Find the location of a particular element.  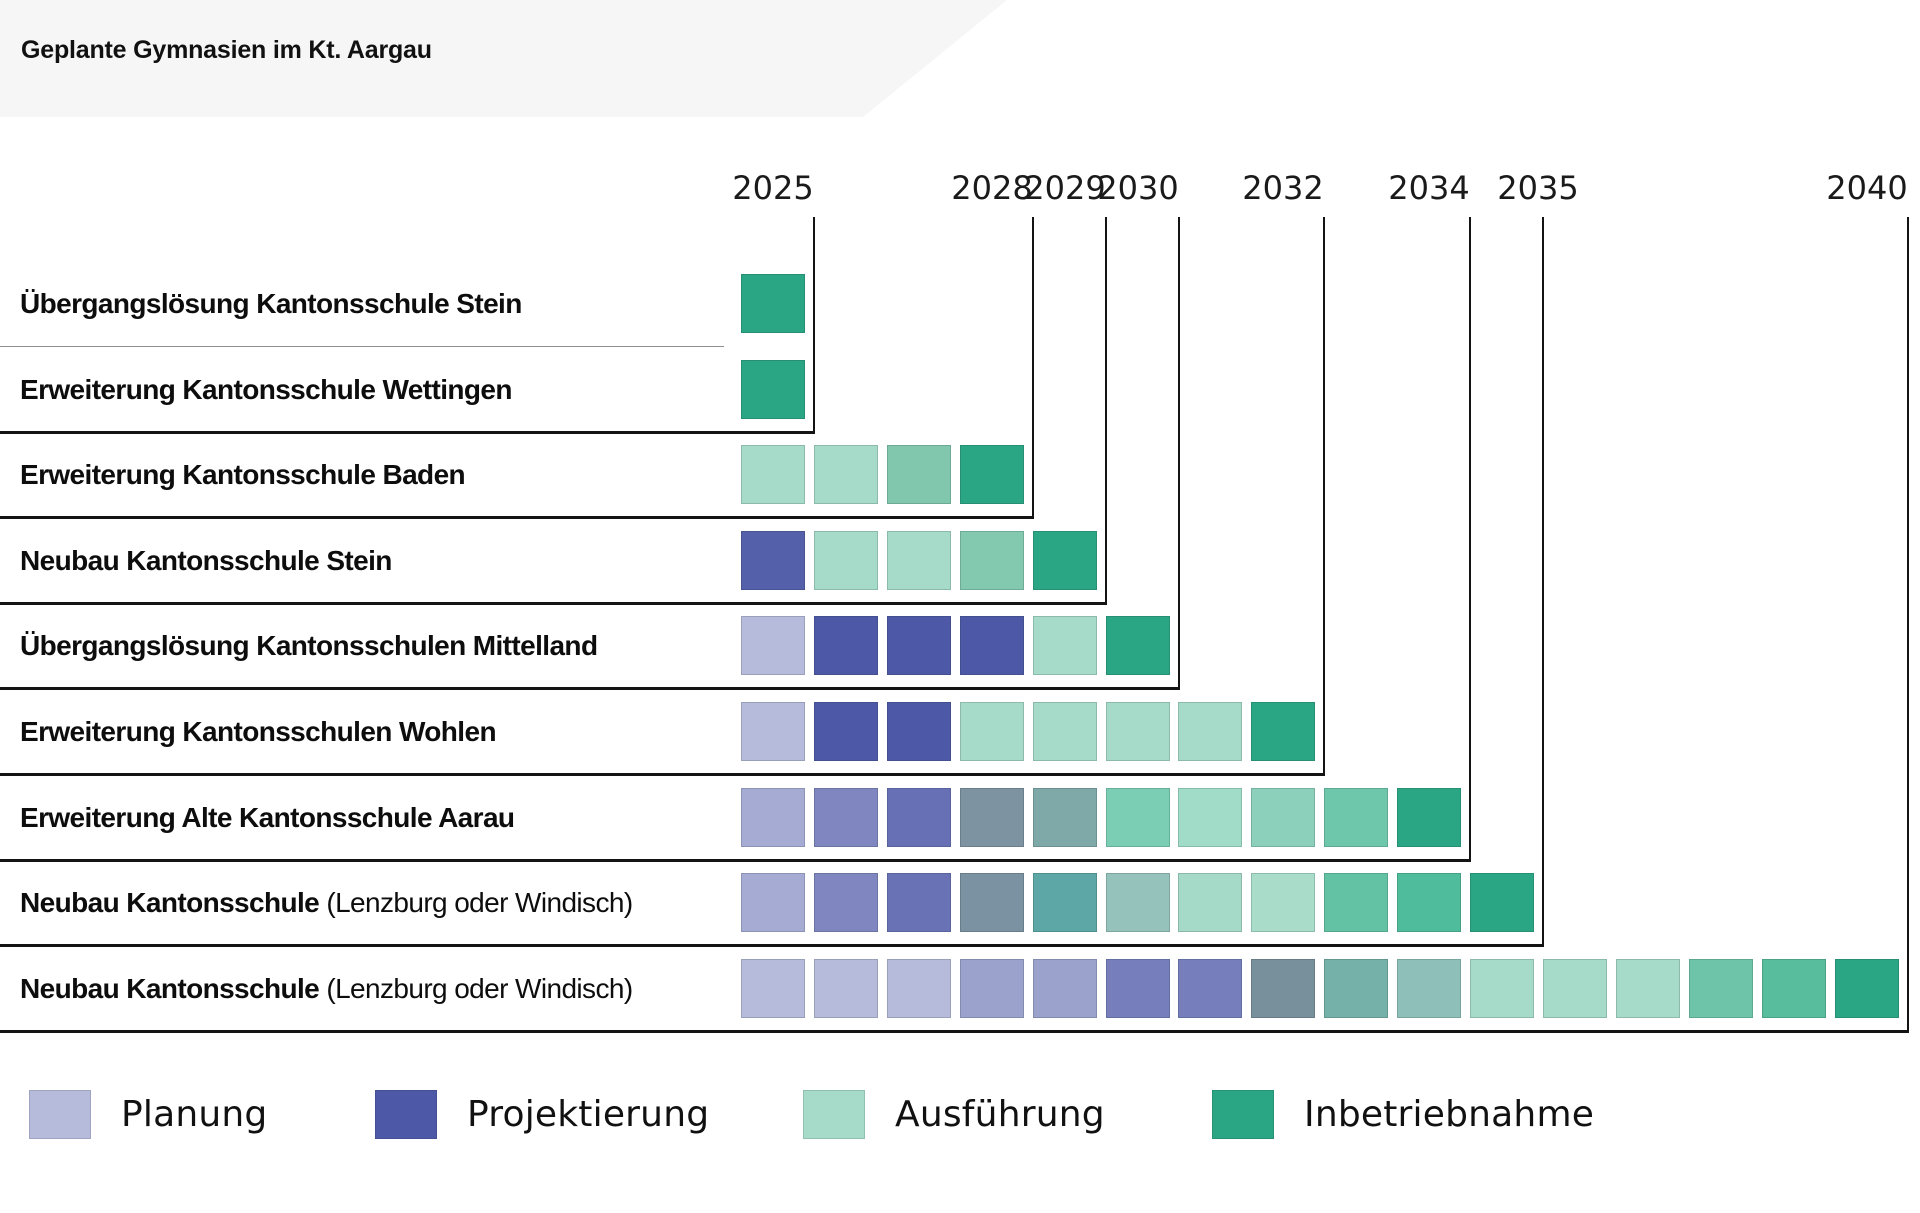

legend-swatch-inbetriebnahme is located at coordinates (1243, 1114).